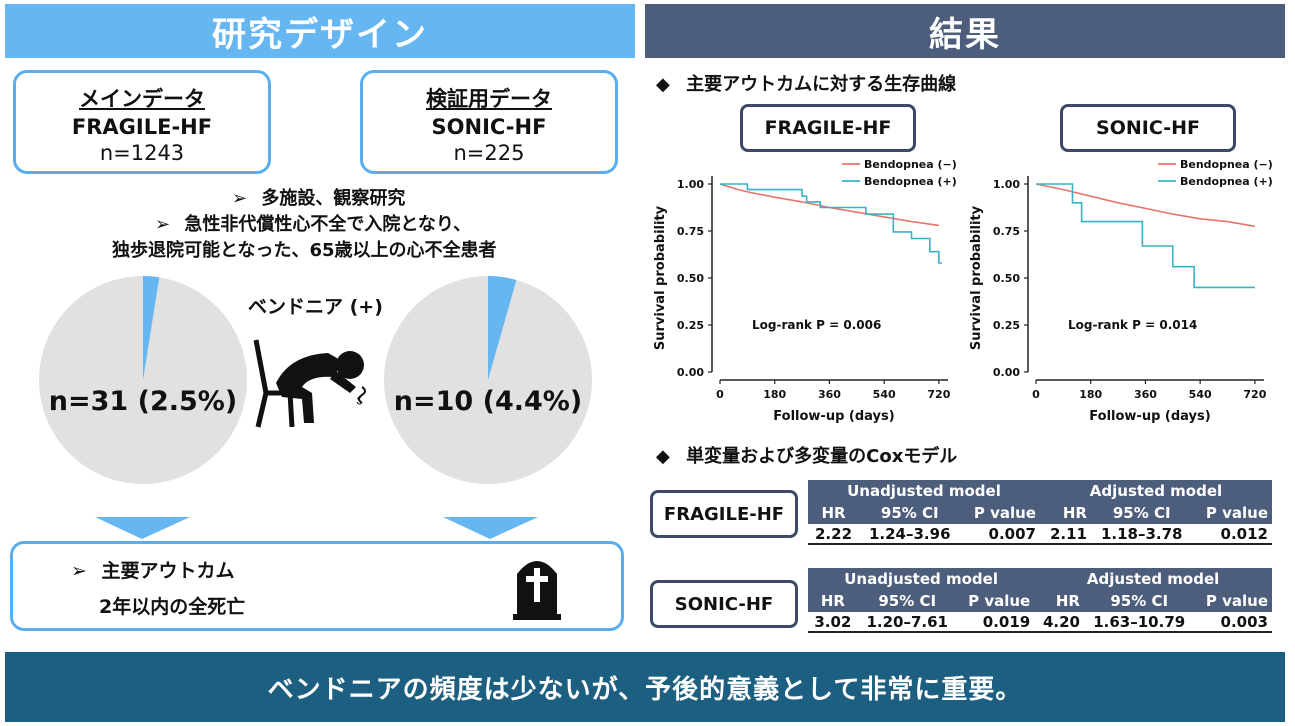 The width and height of the screenshot is (1295, 726). I want to click on outcome-line-1-text: 主要アウトカム, so click(168, 571).